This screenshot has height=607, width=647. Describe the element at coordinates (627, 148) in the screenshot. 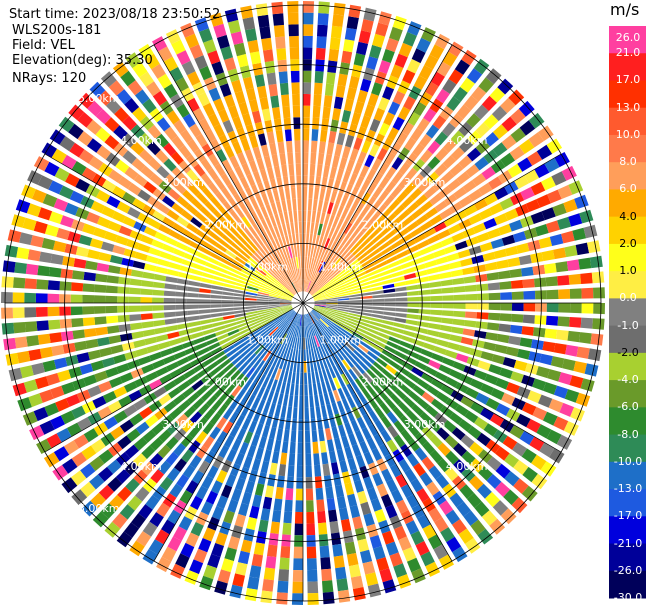

I see `colorbar-segment` at that location.